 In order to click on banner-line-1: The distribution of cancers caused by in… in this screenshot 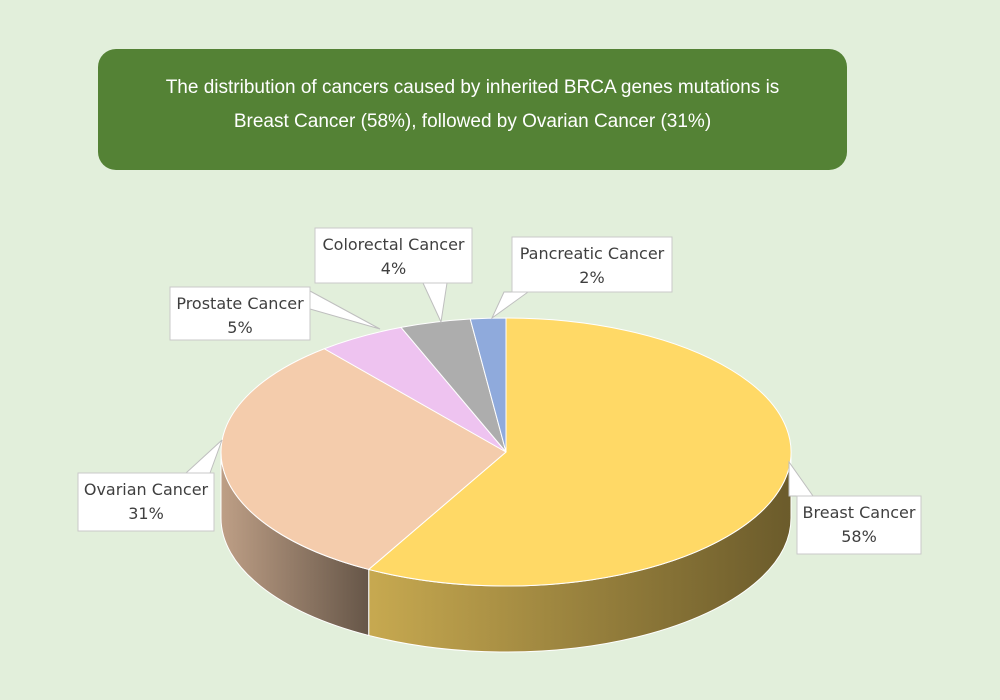, I will do `click(472, 87)`.